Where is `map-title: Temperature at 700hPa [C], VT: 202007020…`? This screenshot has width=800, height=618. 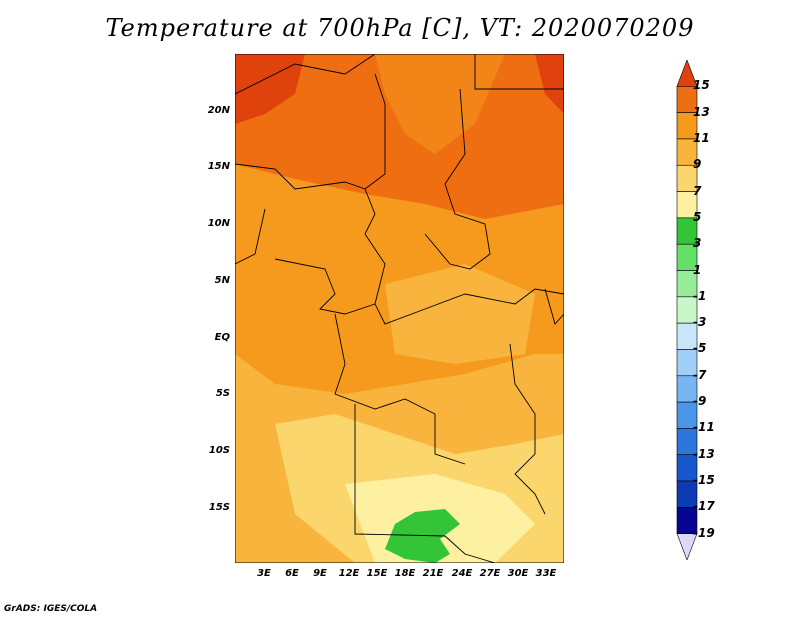 map-title: Temperature at 700hPa [C], VT: 202007020… is located at coordinates (400, 28).